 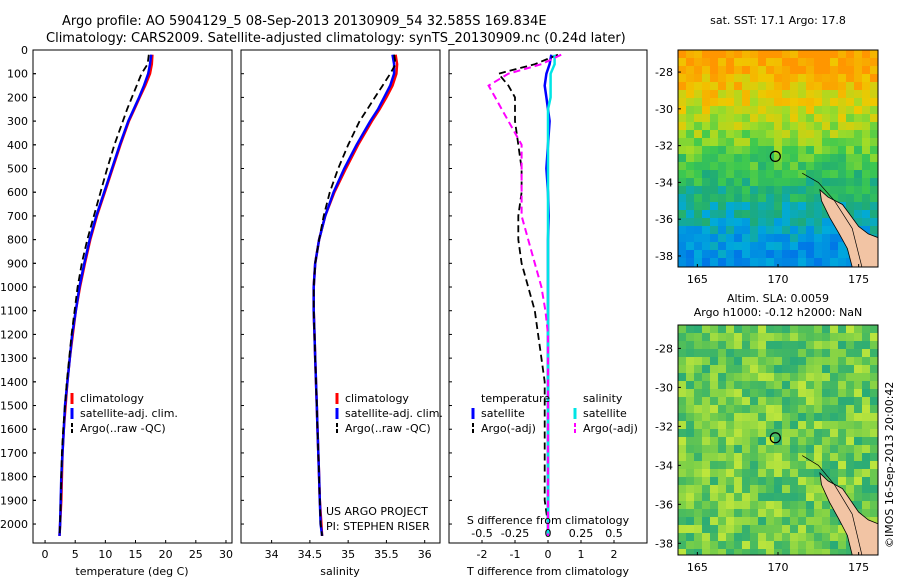 What do you see at coordinates (354, 295) in the screenshot?
I see `series-line-satellite-adj-clim-` at bounding box center [354, 295].